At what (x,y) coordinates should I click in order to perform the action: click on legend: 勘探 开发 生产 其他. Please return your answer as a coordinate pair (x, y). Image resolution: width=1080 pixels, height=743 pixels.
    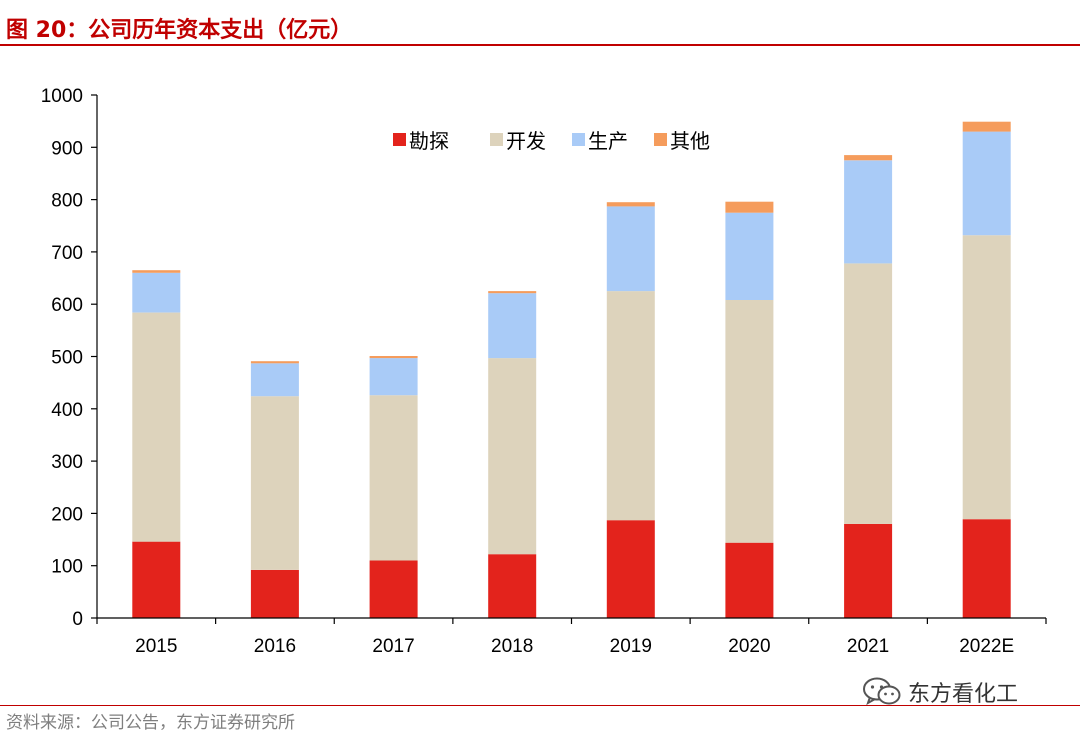
    Looking at the image, I should click on (551, 141).